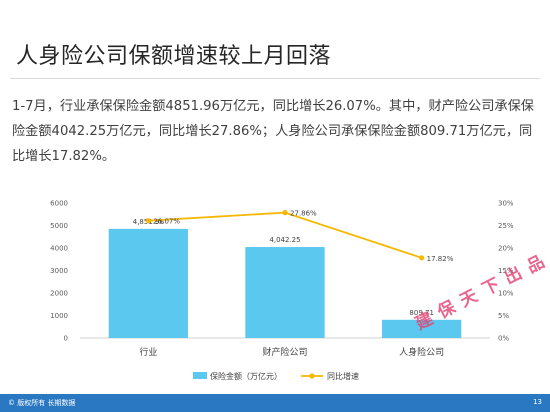 Image resolution: width=550 pixels, height=412 pixels. I want to click on bar-data-label: 809.71, so click(421, 313).